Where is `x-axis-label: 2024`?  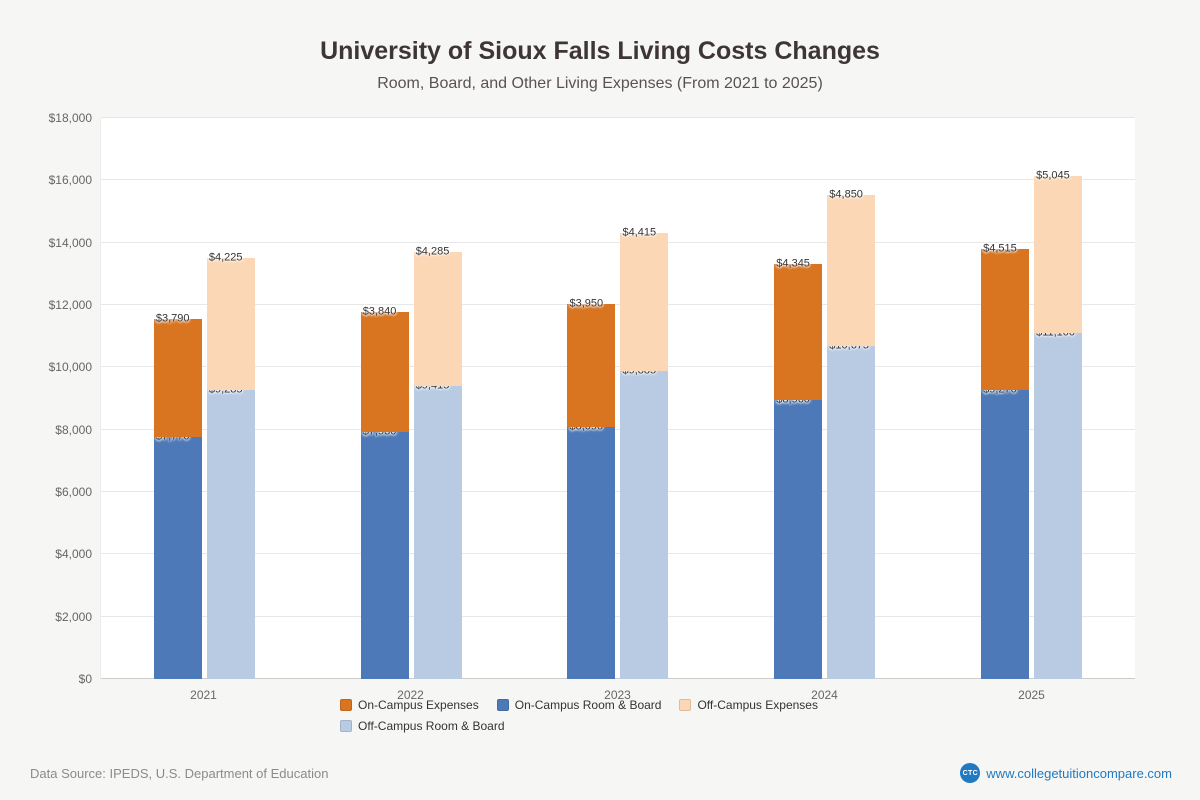
x-axis-label: 2024 is located at coordinates (824, 695).